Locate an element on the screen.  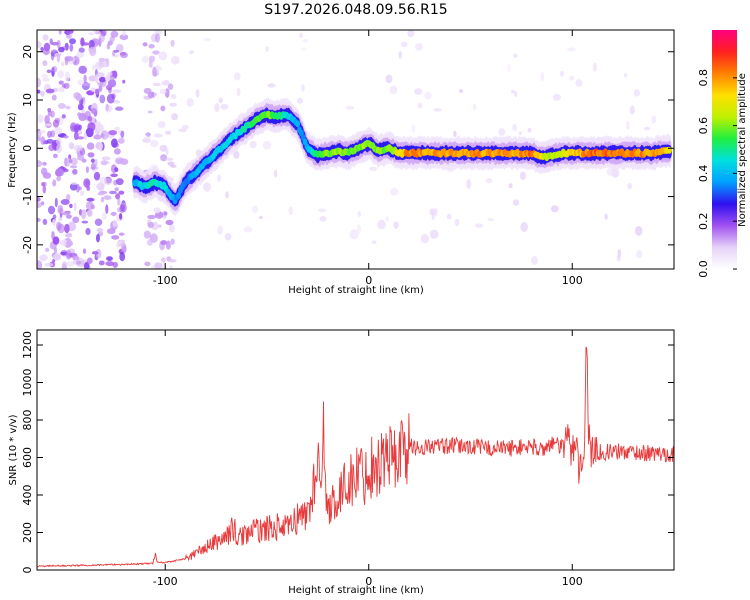
snr-x-tick-label: -100 is located at coordinates (165, 581).